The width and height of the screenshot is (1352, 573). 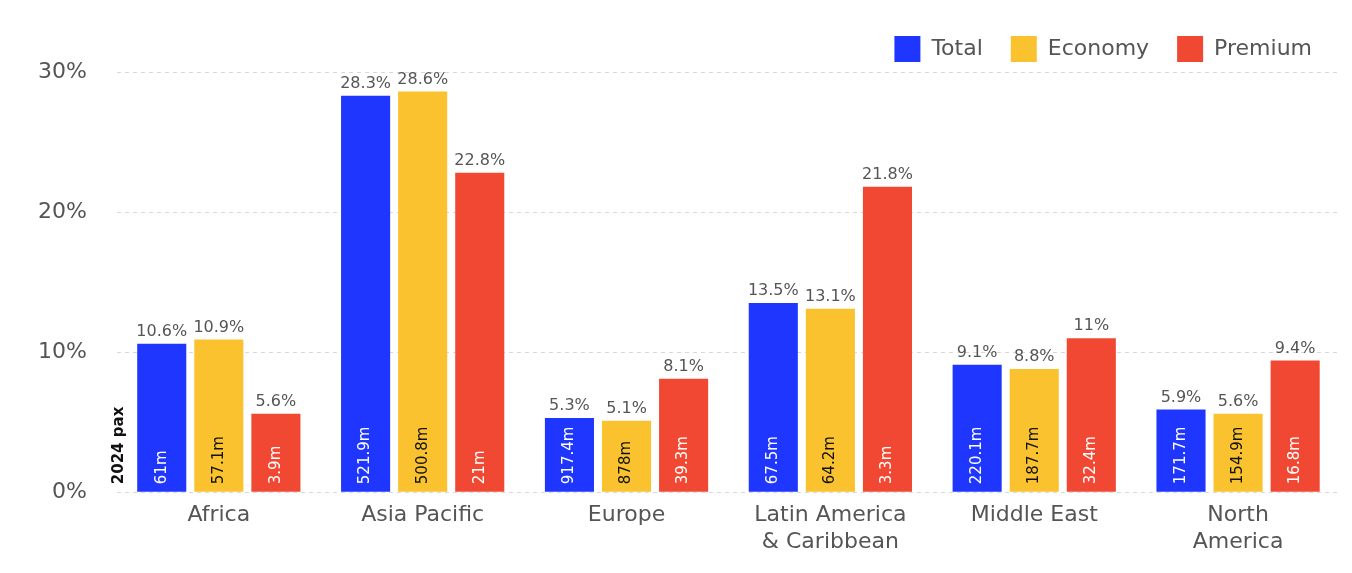 I want to click on data-label: 10.9%, so click(x=219, y=326).